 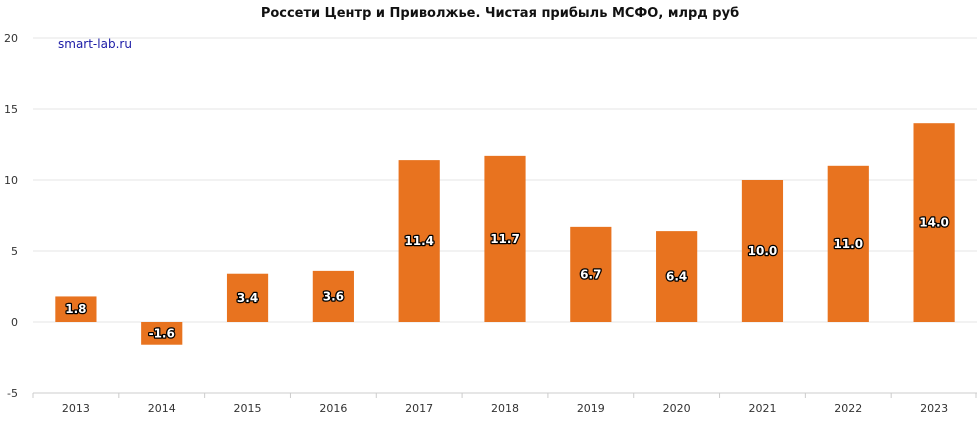 I want to click on y-tick-label: 10, so click(x=11, y=180).